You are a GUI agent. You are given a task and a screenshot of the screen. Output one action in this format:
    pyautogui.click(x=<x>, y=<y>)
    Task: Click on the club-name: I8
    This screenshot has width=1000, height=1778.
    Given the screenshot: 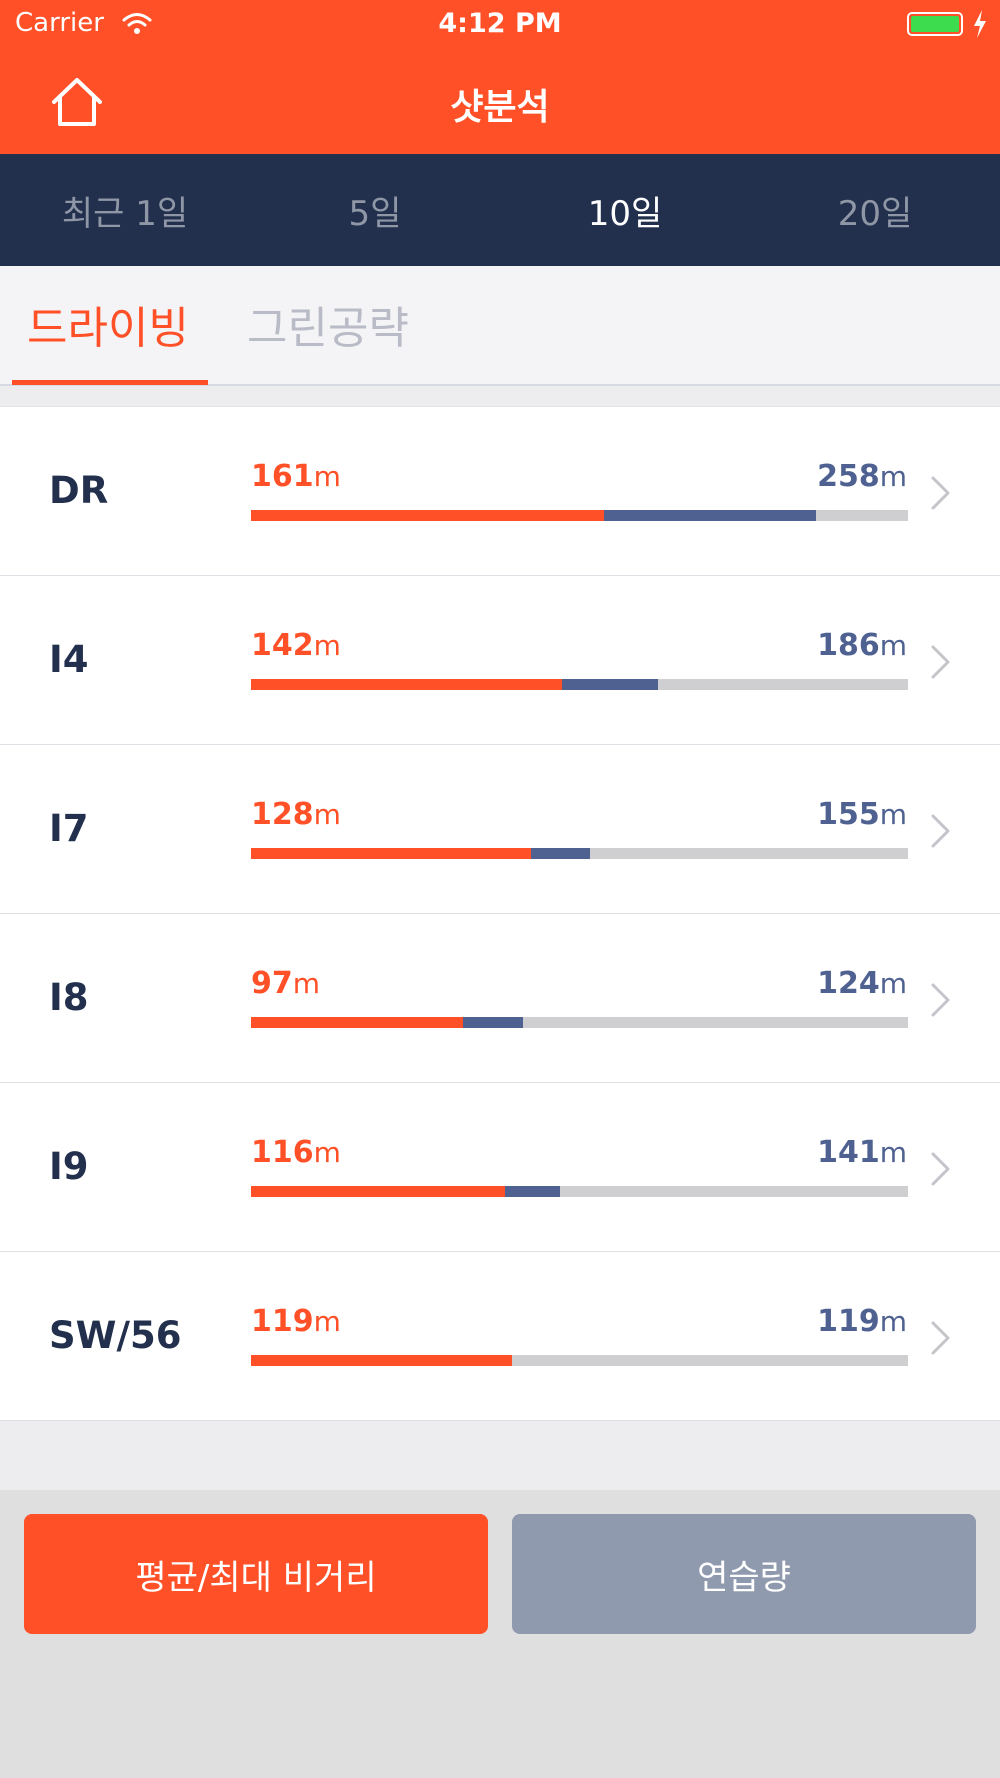 What is the action you would take?
    pyautogui.click(x=69, y=997)
    